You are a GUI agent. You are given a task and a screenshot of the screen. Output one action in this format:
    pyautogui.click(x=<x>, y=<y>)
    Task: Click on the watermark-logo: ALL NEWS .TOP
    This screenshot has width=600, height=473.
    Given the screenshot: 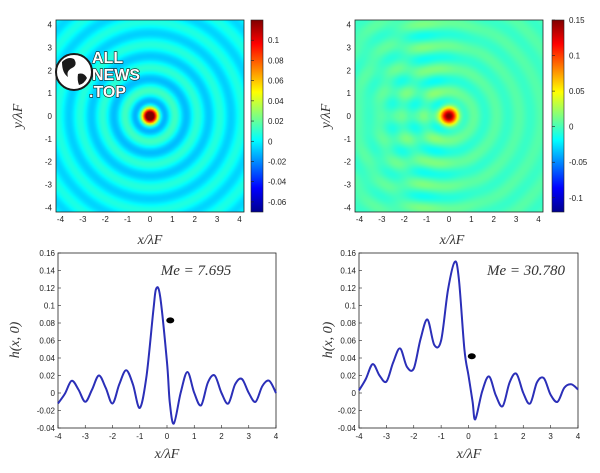 What is the action you would take?
    pyautogui.click(x=98, y=75)
    